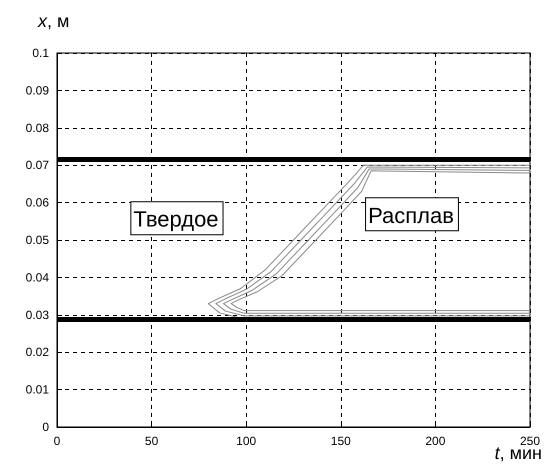 Image resolution: width=552 pixels, height=470 pixels. I want to click on y-tick-label: 0.05, so click(38, 240).